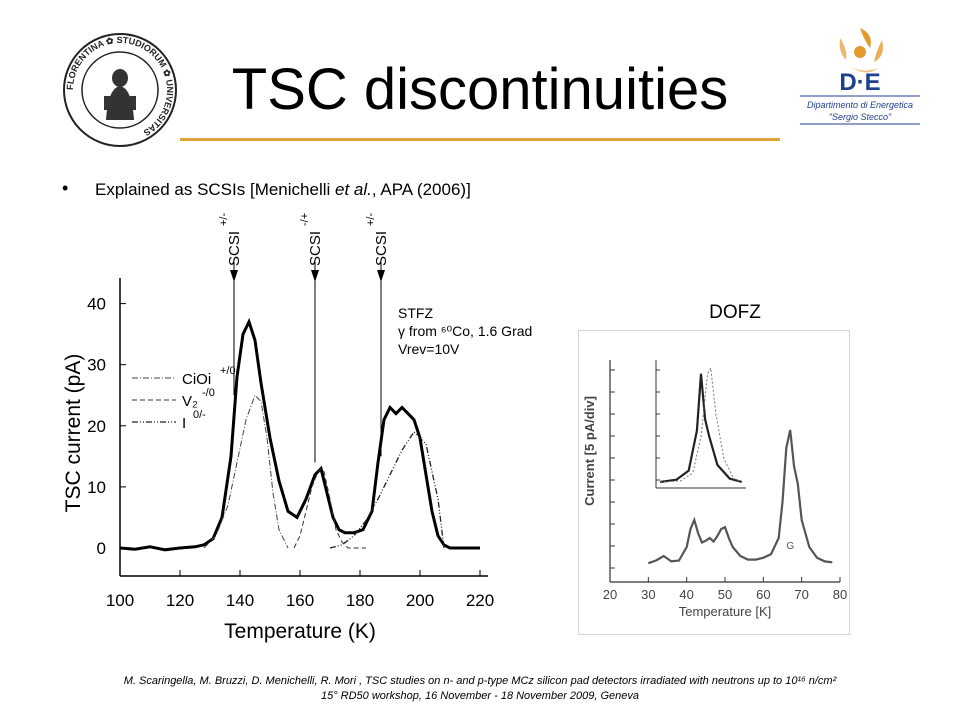  I want to click on x-axis-label: Temperature (K), so click(300, 631).